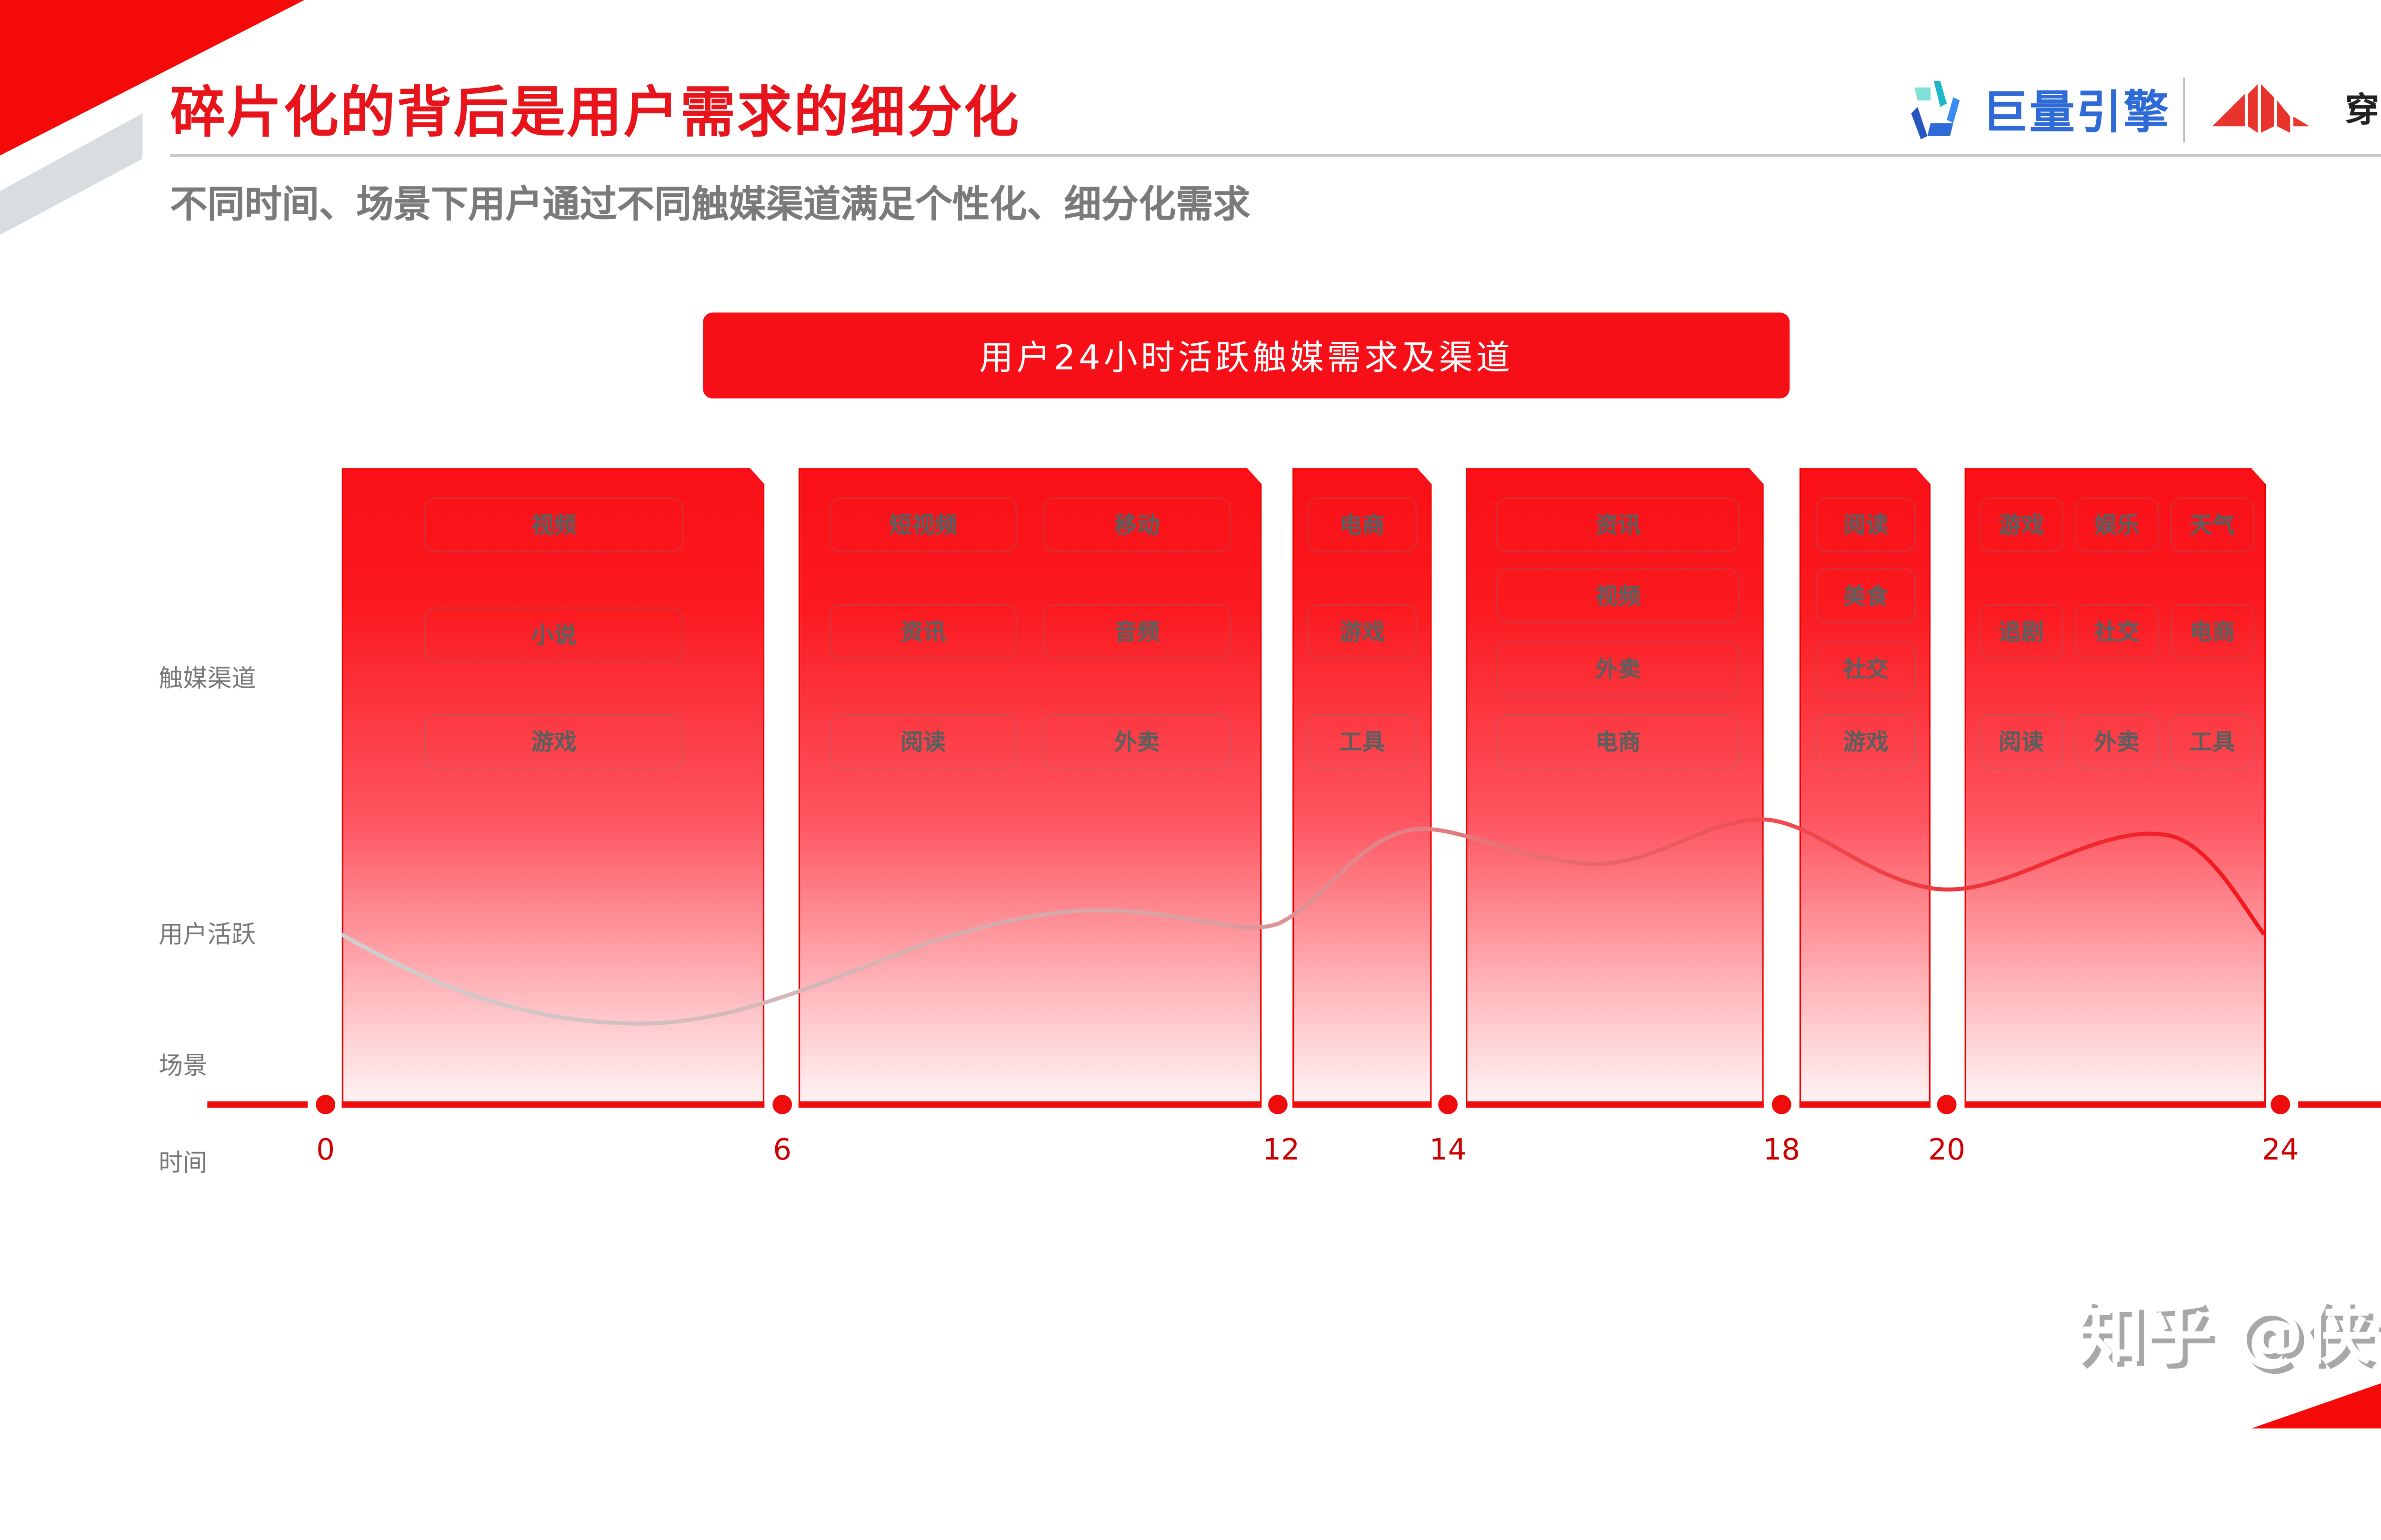 Image resolution: width=2381 pixels, height=1540 pixels. What do you see at coordinates (2340, 1104) in the screenshot?
I see `timeline-axis-end` at bounding box center [2340, 1104].